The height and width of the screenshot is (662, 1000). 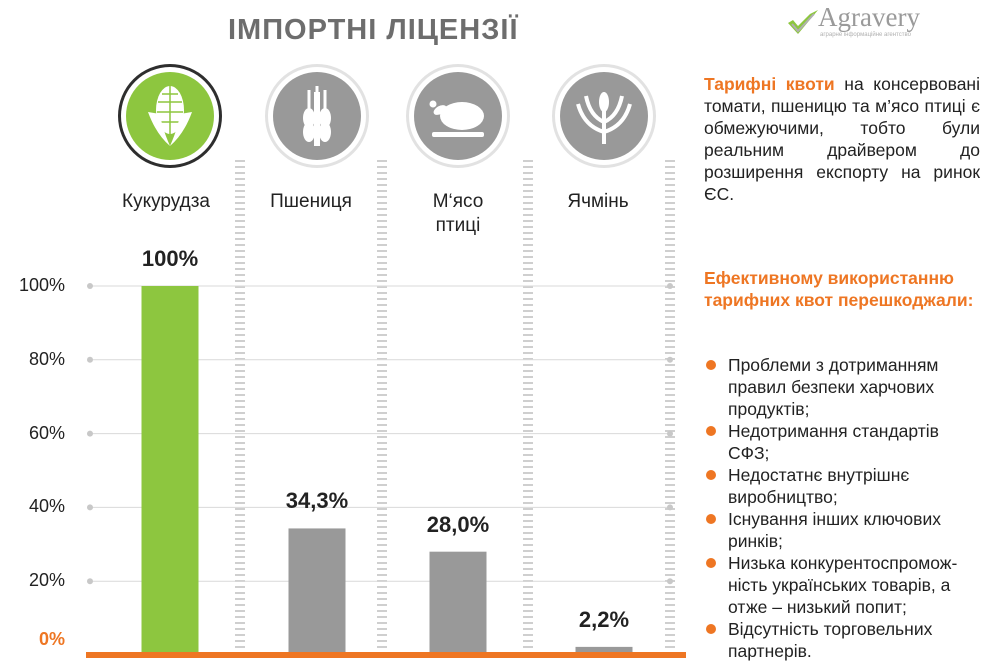 I want to click on list-item: Відсутність торговельних партнерів., so click(x=842, y=640).